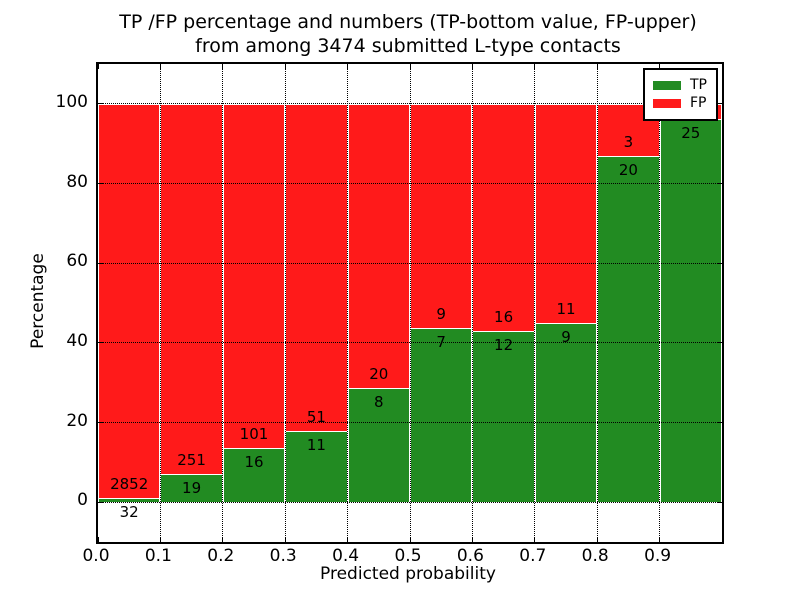  What do you see at coordinates (698, 103) in the screenshot?
I see `legend-label: FP` at bounding box center [698, 103].